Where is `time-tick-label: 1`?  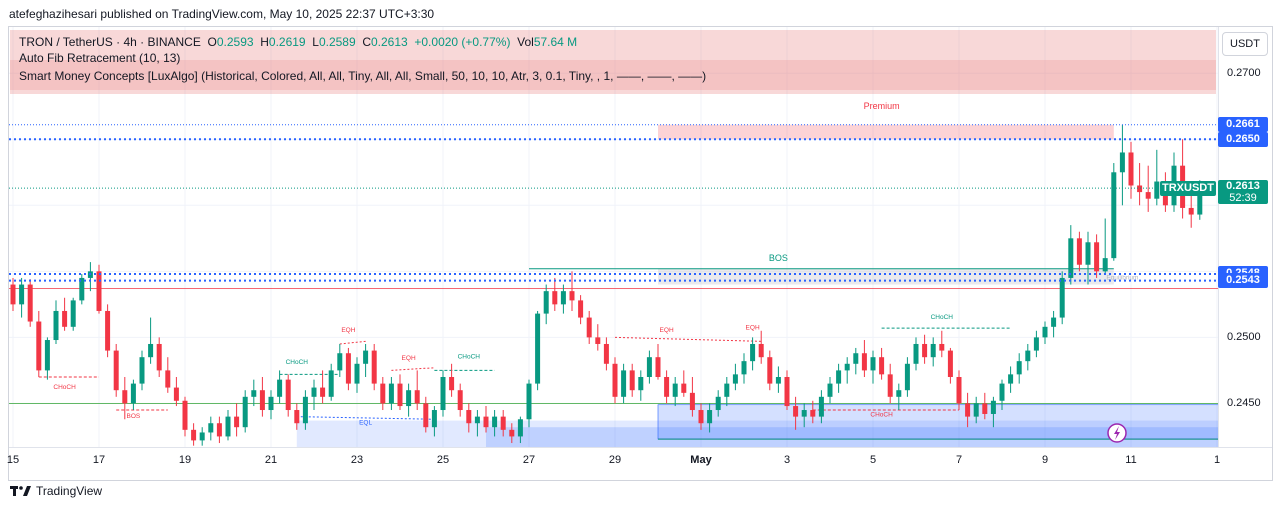
time-tick-label: 1 is located at coordinates (1217, 460).